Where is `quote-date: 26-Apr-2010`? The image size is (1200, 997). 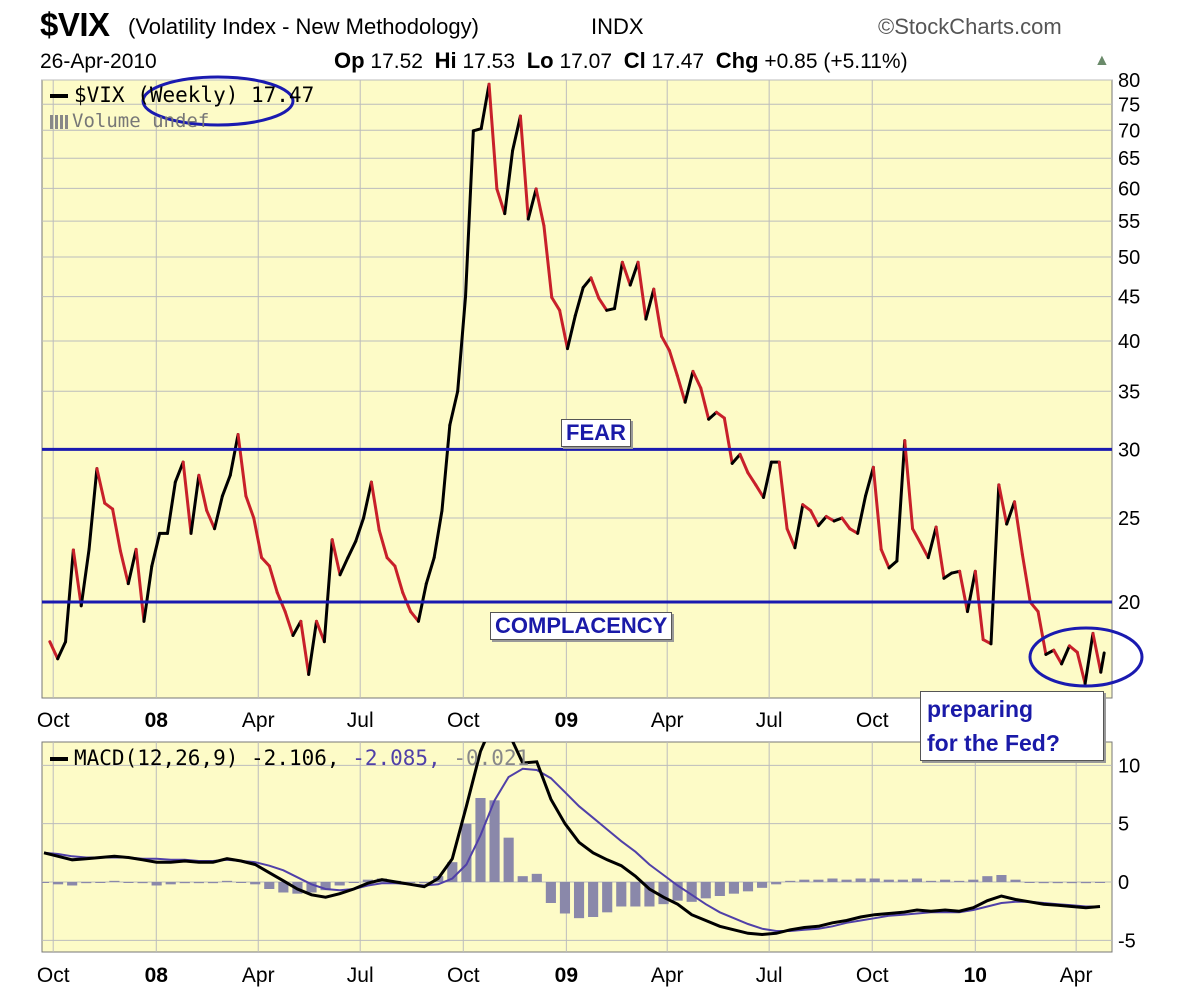
quote-date: 26-Apr-2010 is located at coordinates (98, 61).